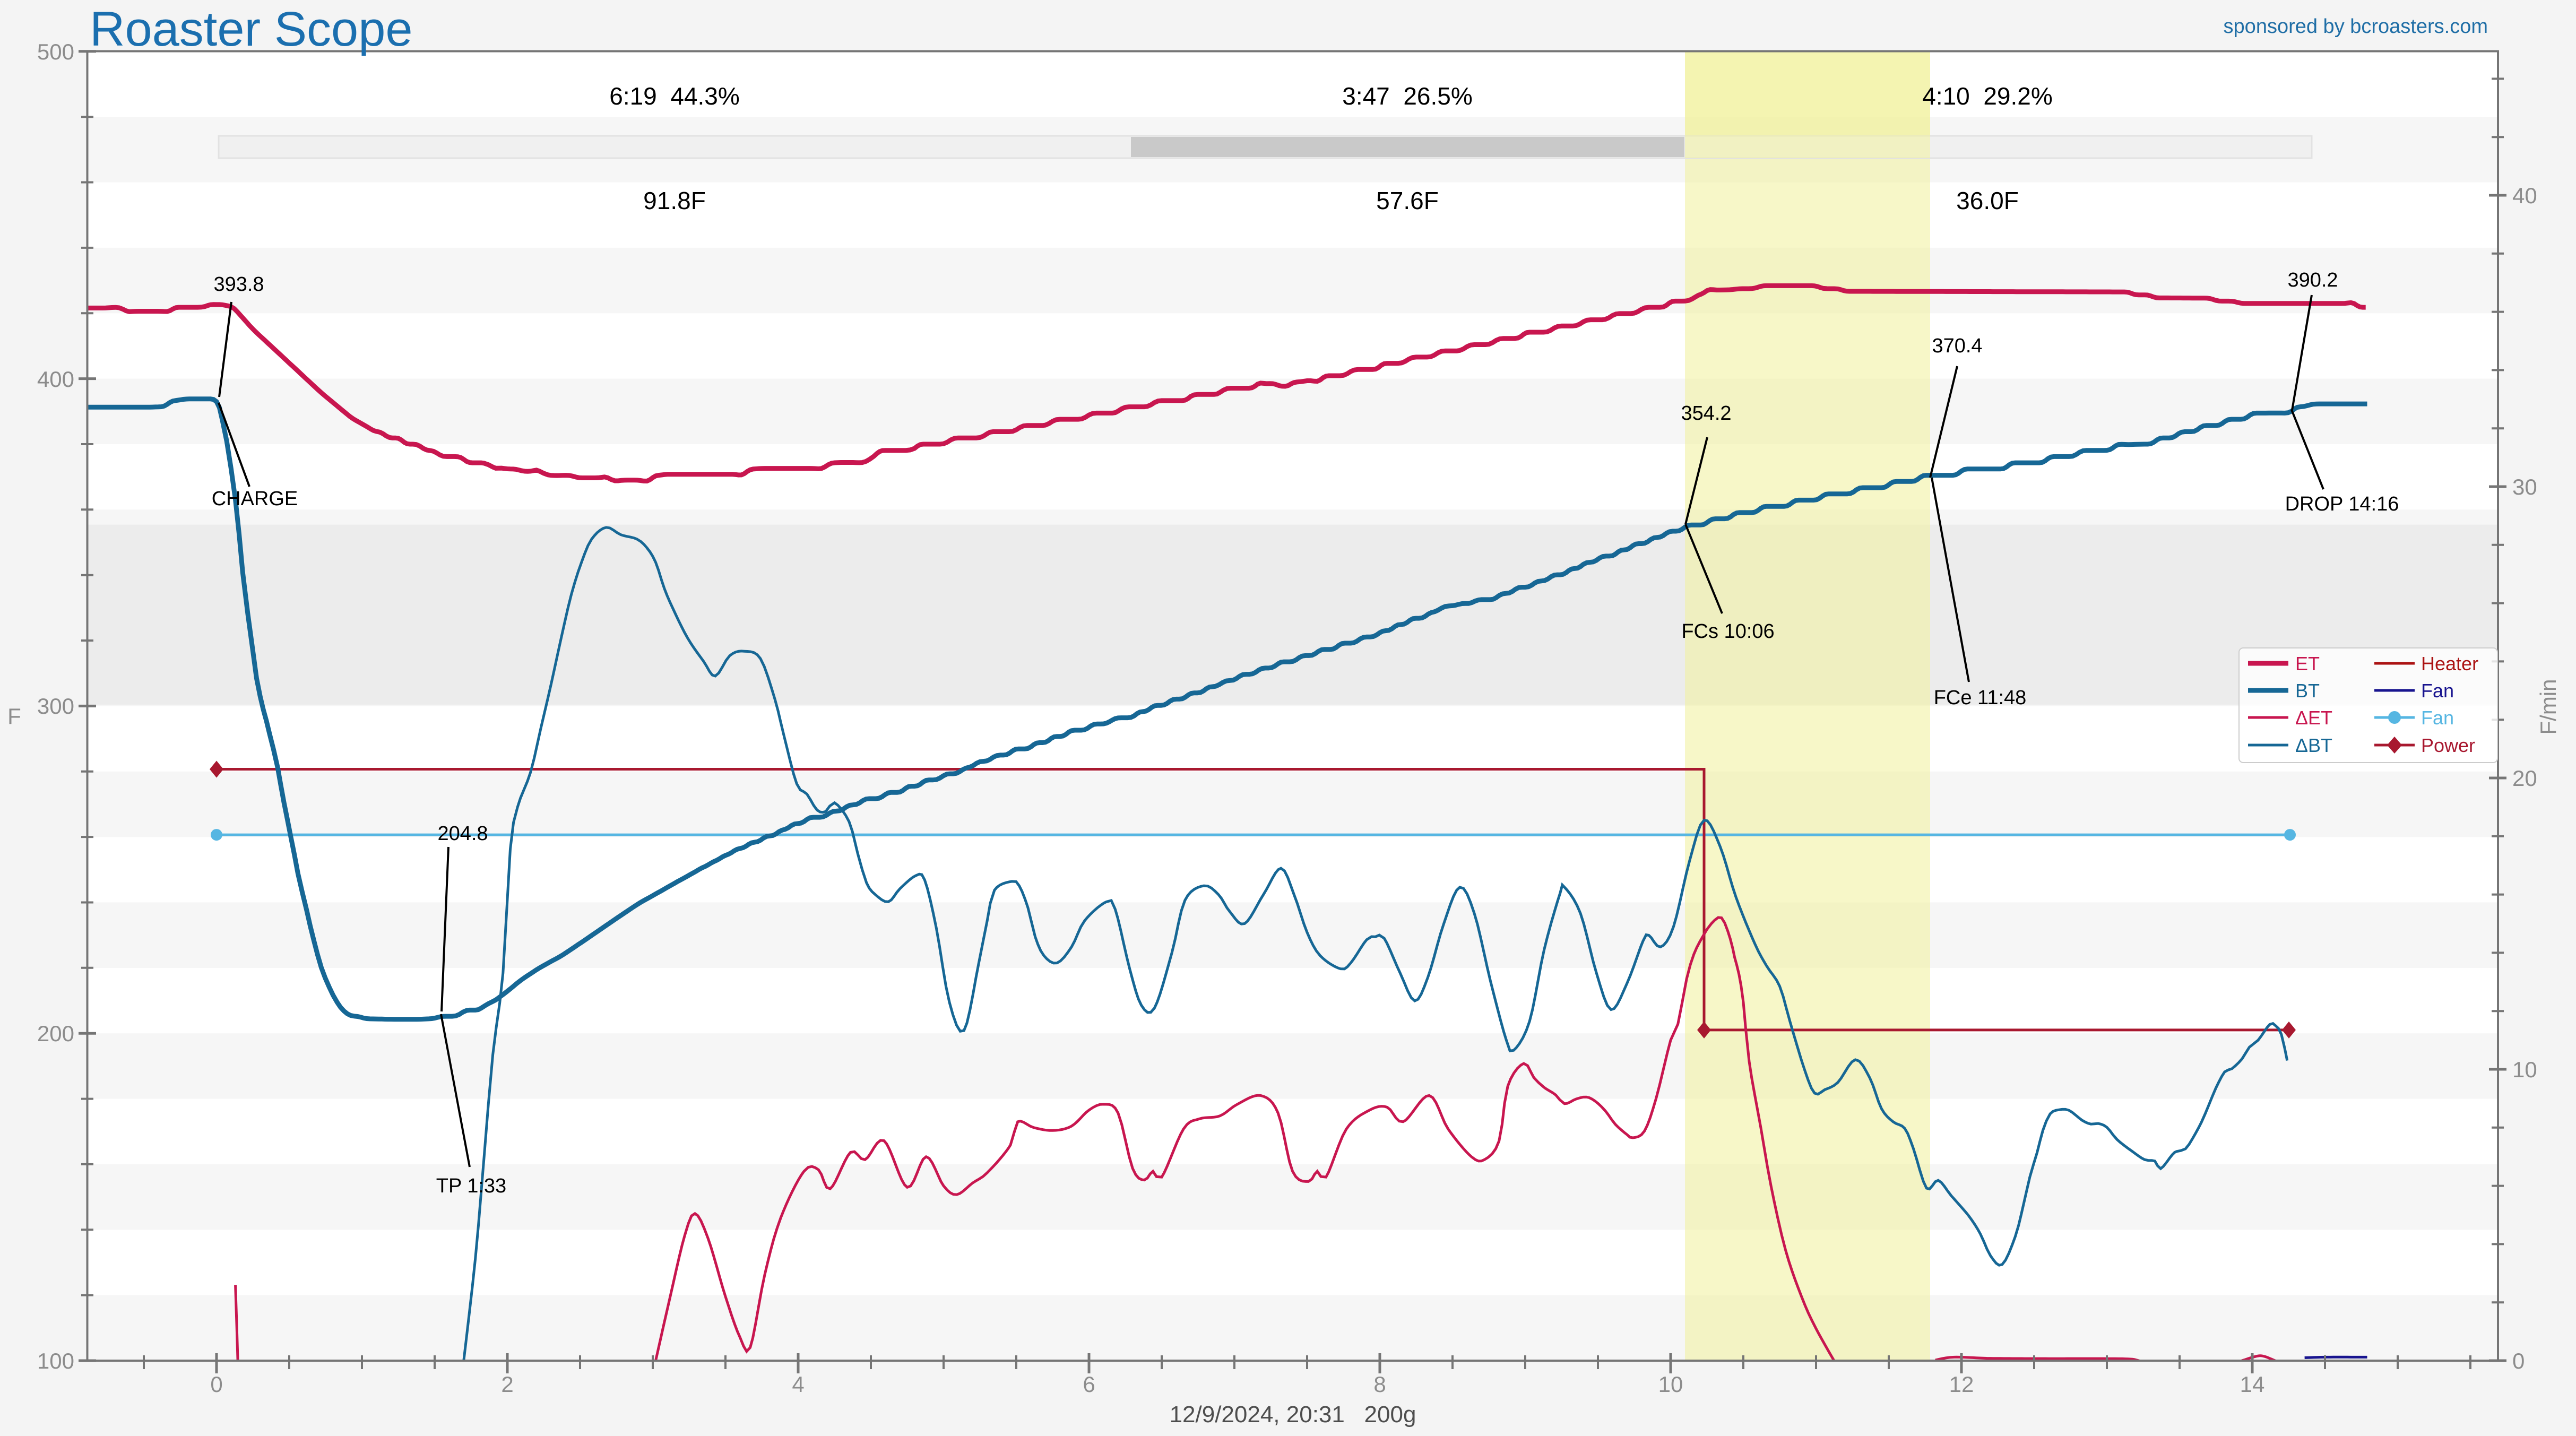 The width and height of the screenshot is (2576, 1436). What do you see at coordinates (2525, 195) in the screenshot?
I see `svg-text: 40` at bounding box center [2525, 195].